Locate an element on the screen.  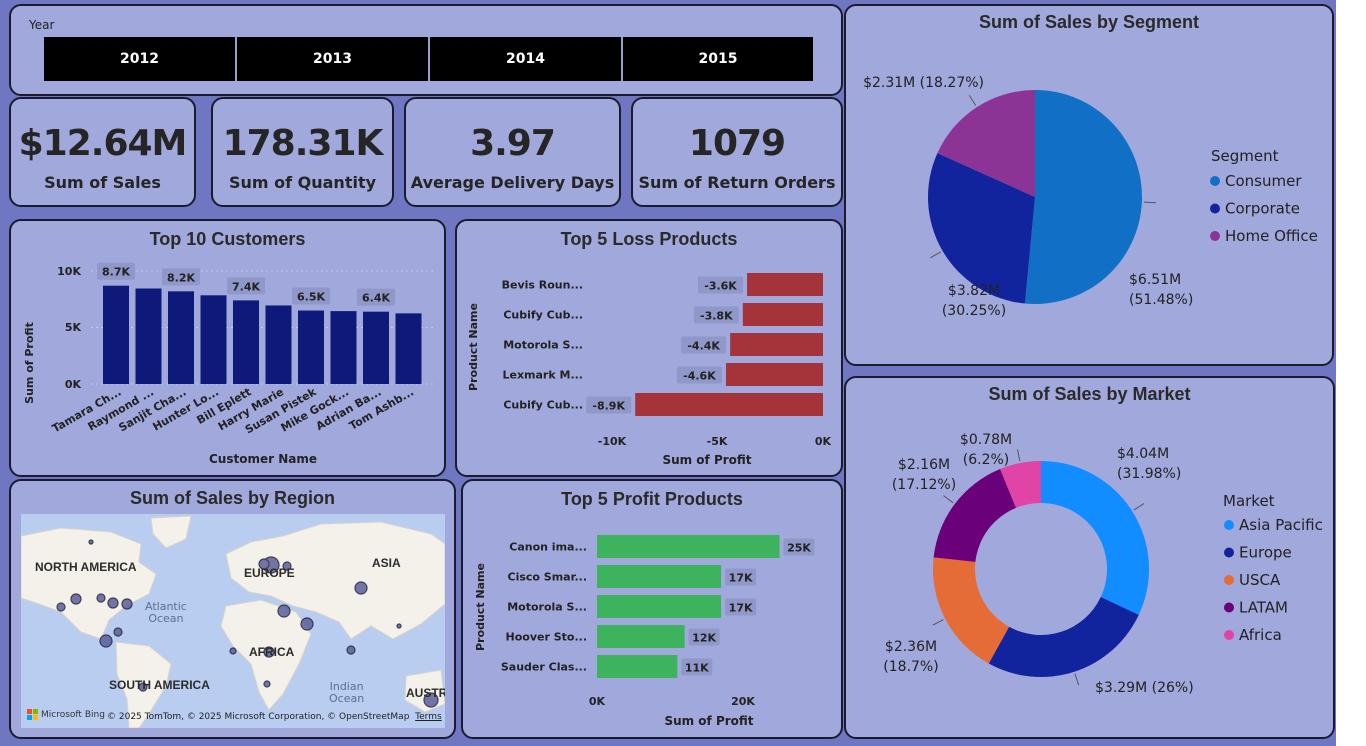
y-axis-title: Product Name is located at coordinates (480, 607).